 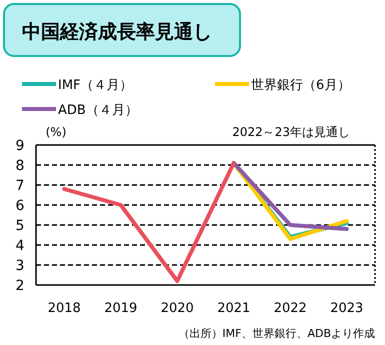 I want to click on x-tick-label: 2020, so click(x=177, y=308).